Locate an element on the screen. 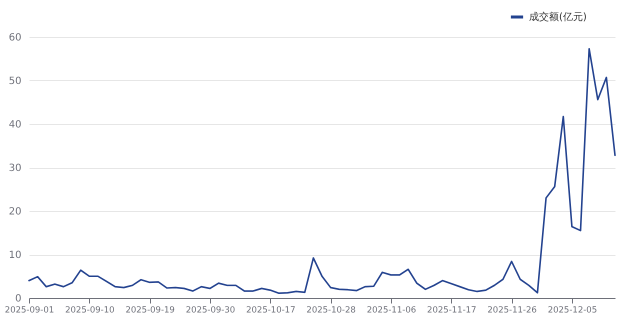  y-tick-label: 10 is located at coordinates (15, 255).